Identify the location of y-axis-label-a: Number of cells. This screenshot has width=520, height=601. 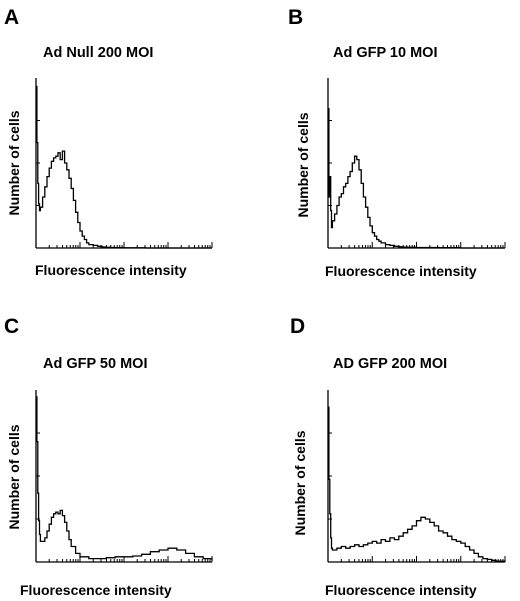
(14, 162).